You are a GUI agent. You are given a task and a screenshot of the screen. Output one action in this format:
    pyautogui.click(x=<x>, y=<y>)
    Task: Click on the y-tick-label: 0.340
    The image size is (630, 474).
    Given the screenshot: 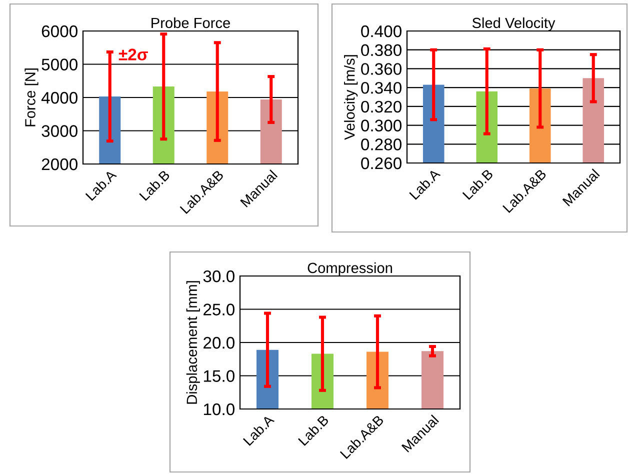 What is the action you would take?
    pyautogui.click(x=381, y=88)
    